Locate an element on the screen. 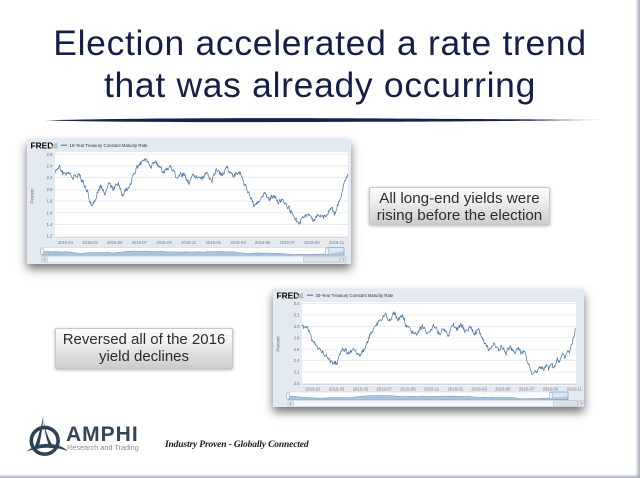  svg-text: 1.4 is located at coordinates (50, 224).